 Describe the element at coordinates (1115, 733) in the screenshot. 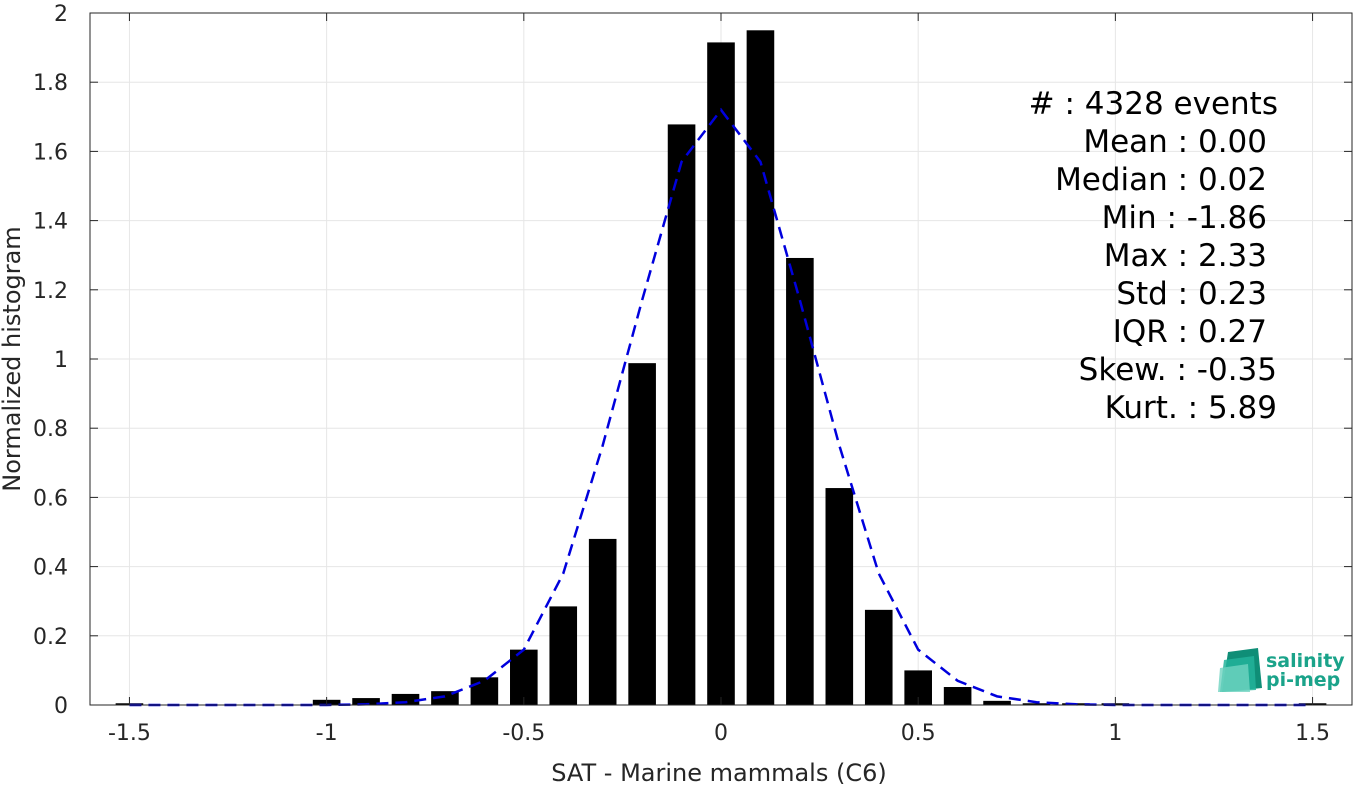

I see `x-tick-label: 1` at that location.